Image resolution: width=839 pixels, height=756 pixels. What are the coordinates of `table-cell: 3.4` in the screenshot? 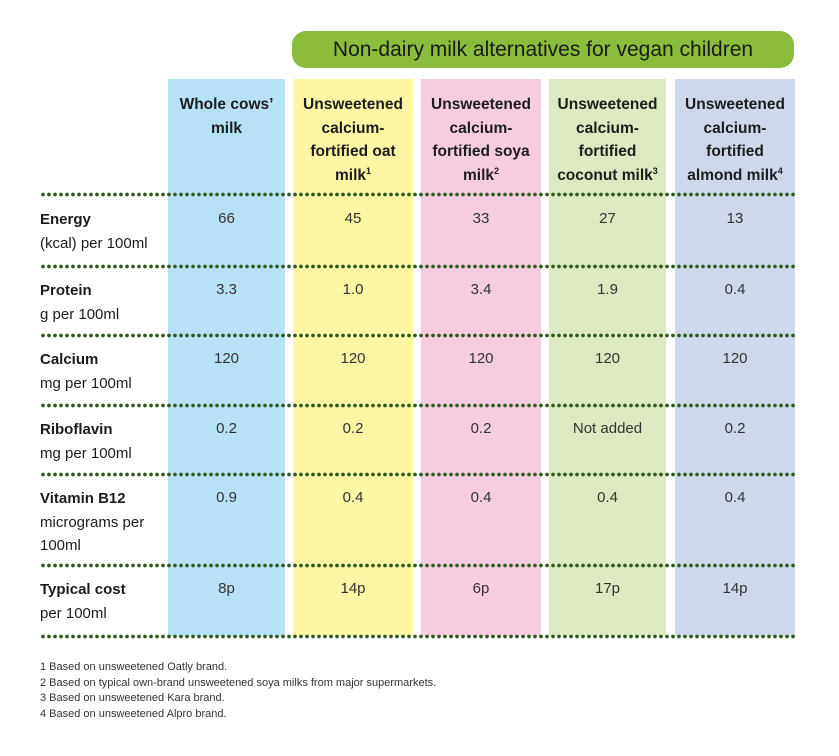 It's located at (481, 289).